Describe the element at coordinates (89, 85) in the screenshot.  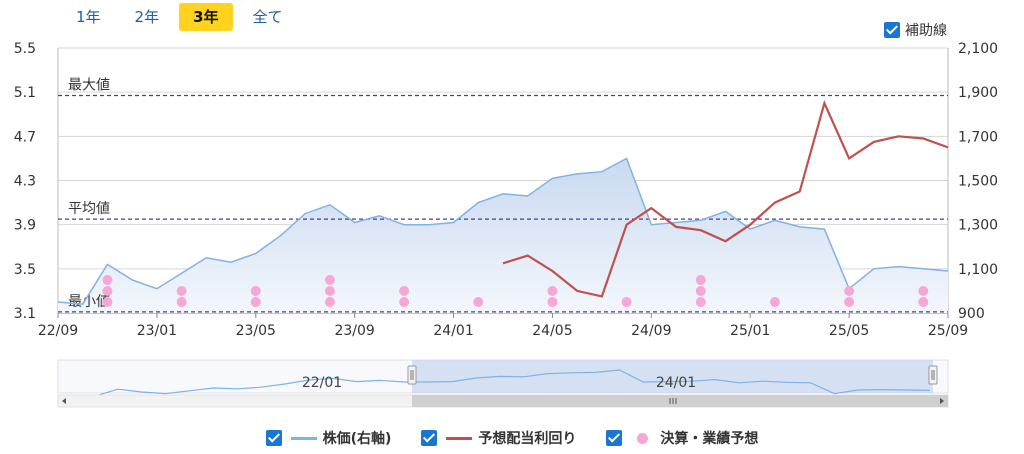
I see `reference-line-label: 最大値` at that location.